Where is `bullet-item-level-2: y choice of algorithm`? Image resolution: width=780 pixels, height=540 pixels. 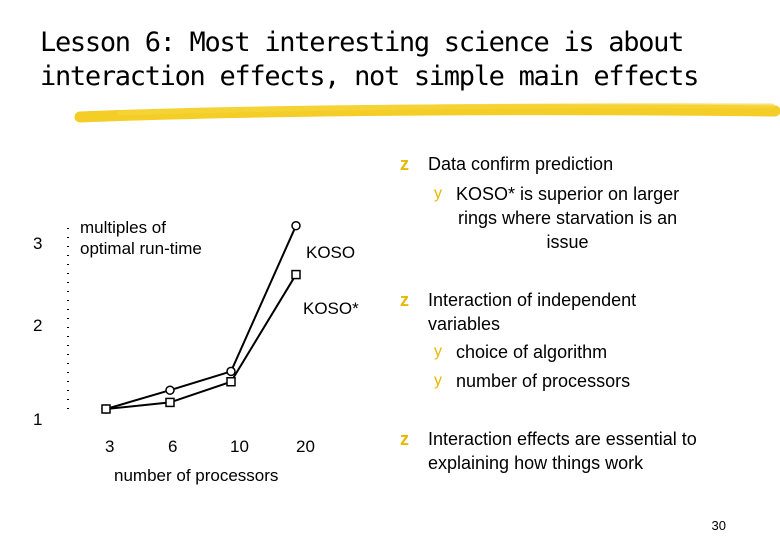 bullet-item-level-2: y choice of algorithm is located at coordinates (520, 352).